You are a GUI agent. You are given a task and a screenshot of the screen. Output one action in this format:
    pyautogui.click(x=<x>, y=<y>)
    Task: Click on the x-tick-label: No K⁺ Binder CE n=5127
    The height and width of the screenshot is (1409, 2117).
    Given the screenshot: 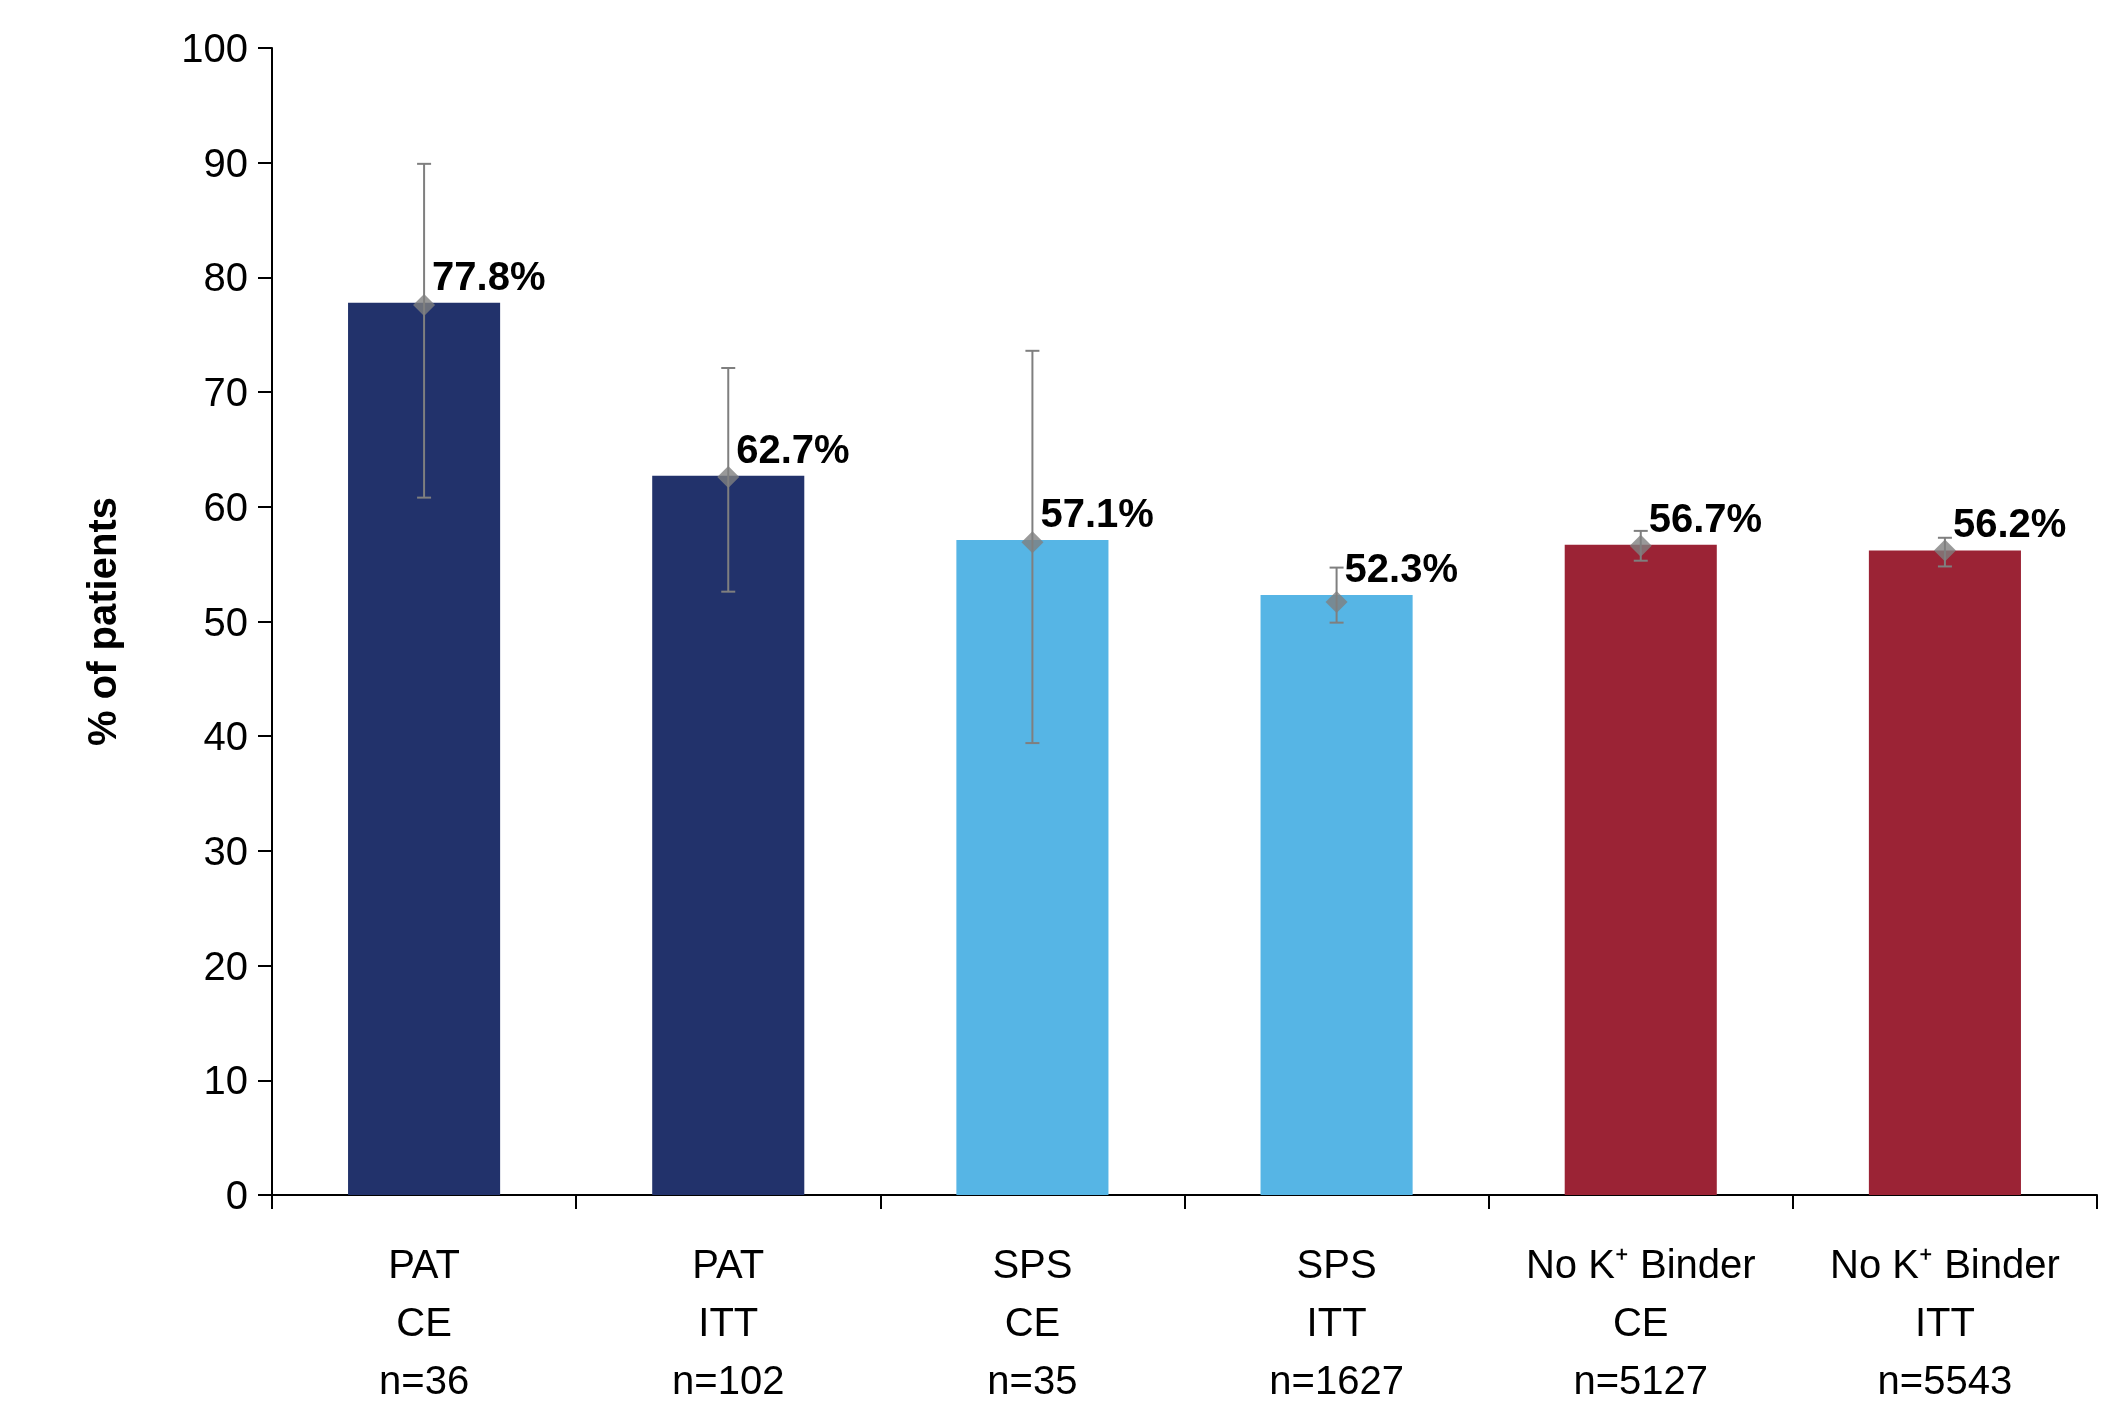 What is the action you would take?
    pyautogui.click(x=1640, y=1322)
    